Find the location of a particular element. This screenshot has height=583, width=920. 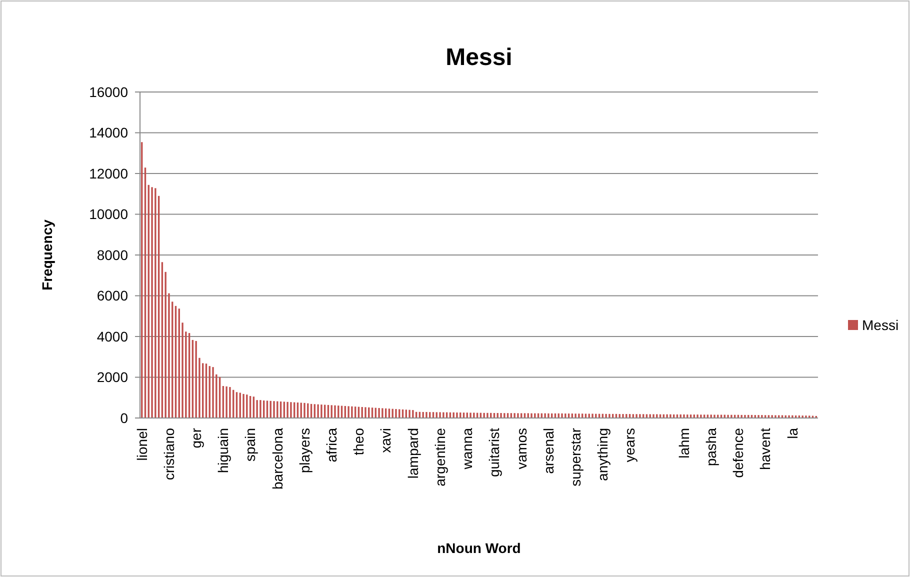

y-tick-label: 14000 is located at coordinates (108, 132).